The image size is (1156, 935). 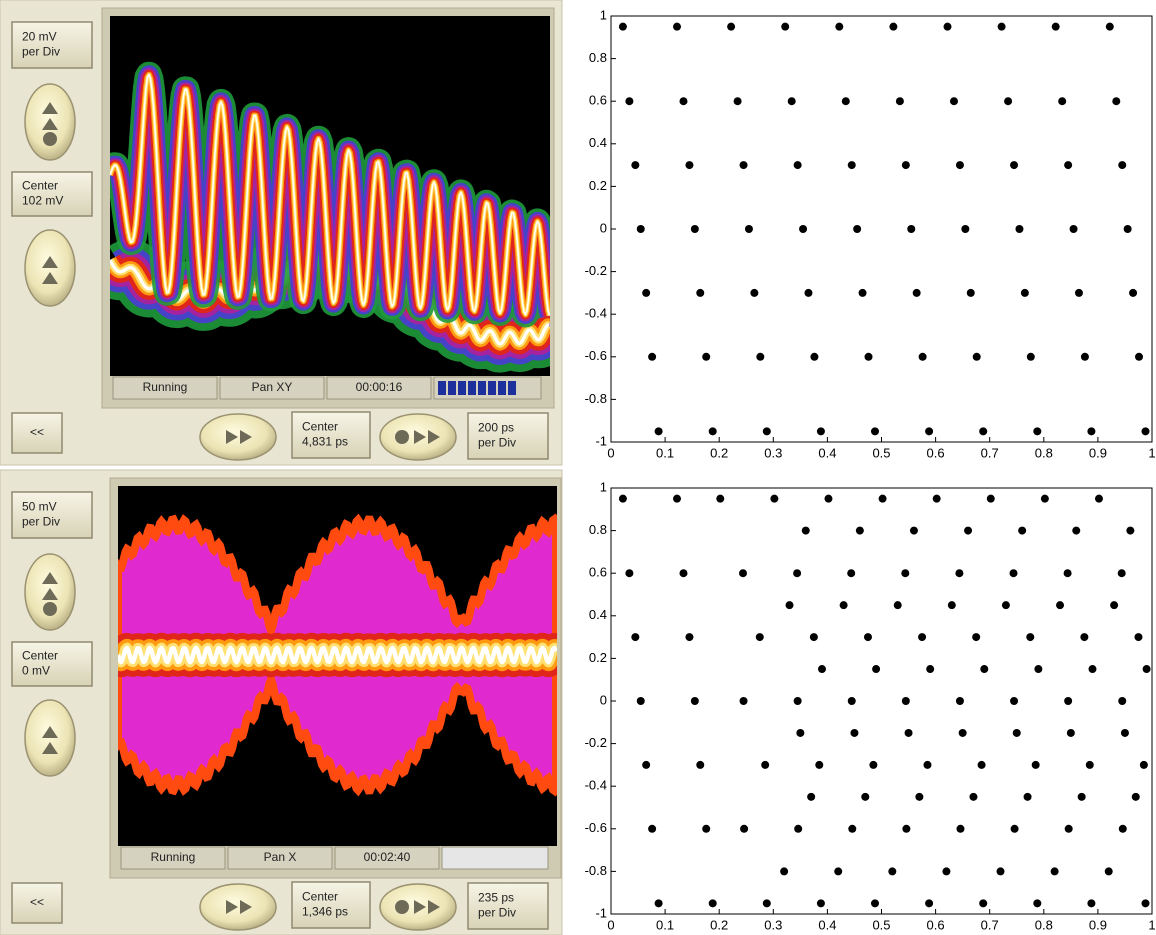 What do you see at coordinates (603, 14) in the screenshot?
I see `y-tick-label: 1` at bounding box center [603, 14].